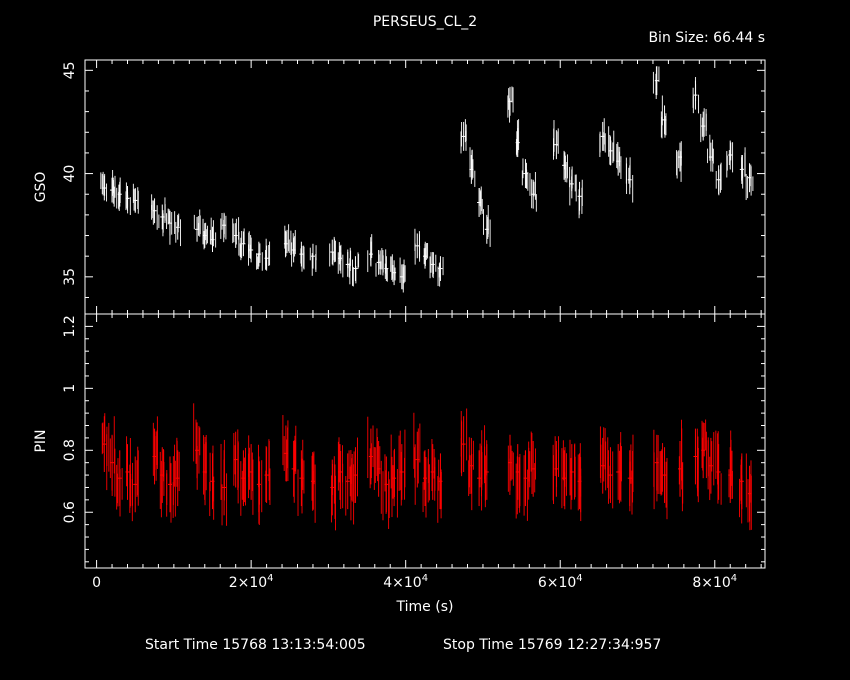  I want to click on gso-axis-label: GSO, so click(41, 187).